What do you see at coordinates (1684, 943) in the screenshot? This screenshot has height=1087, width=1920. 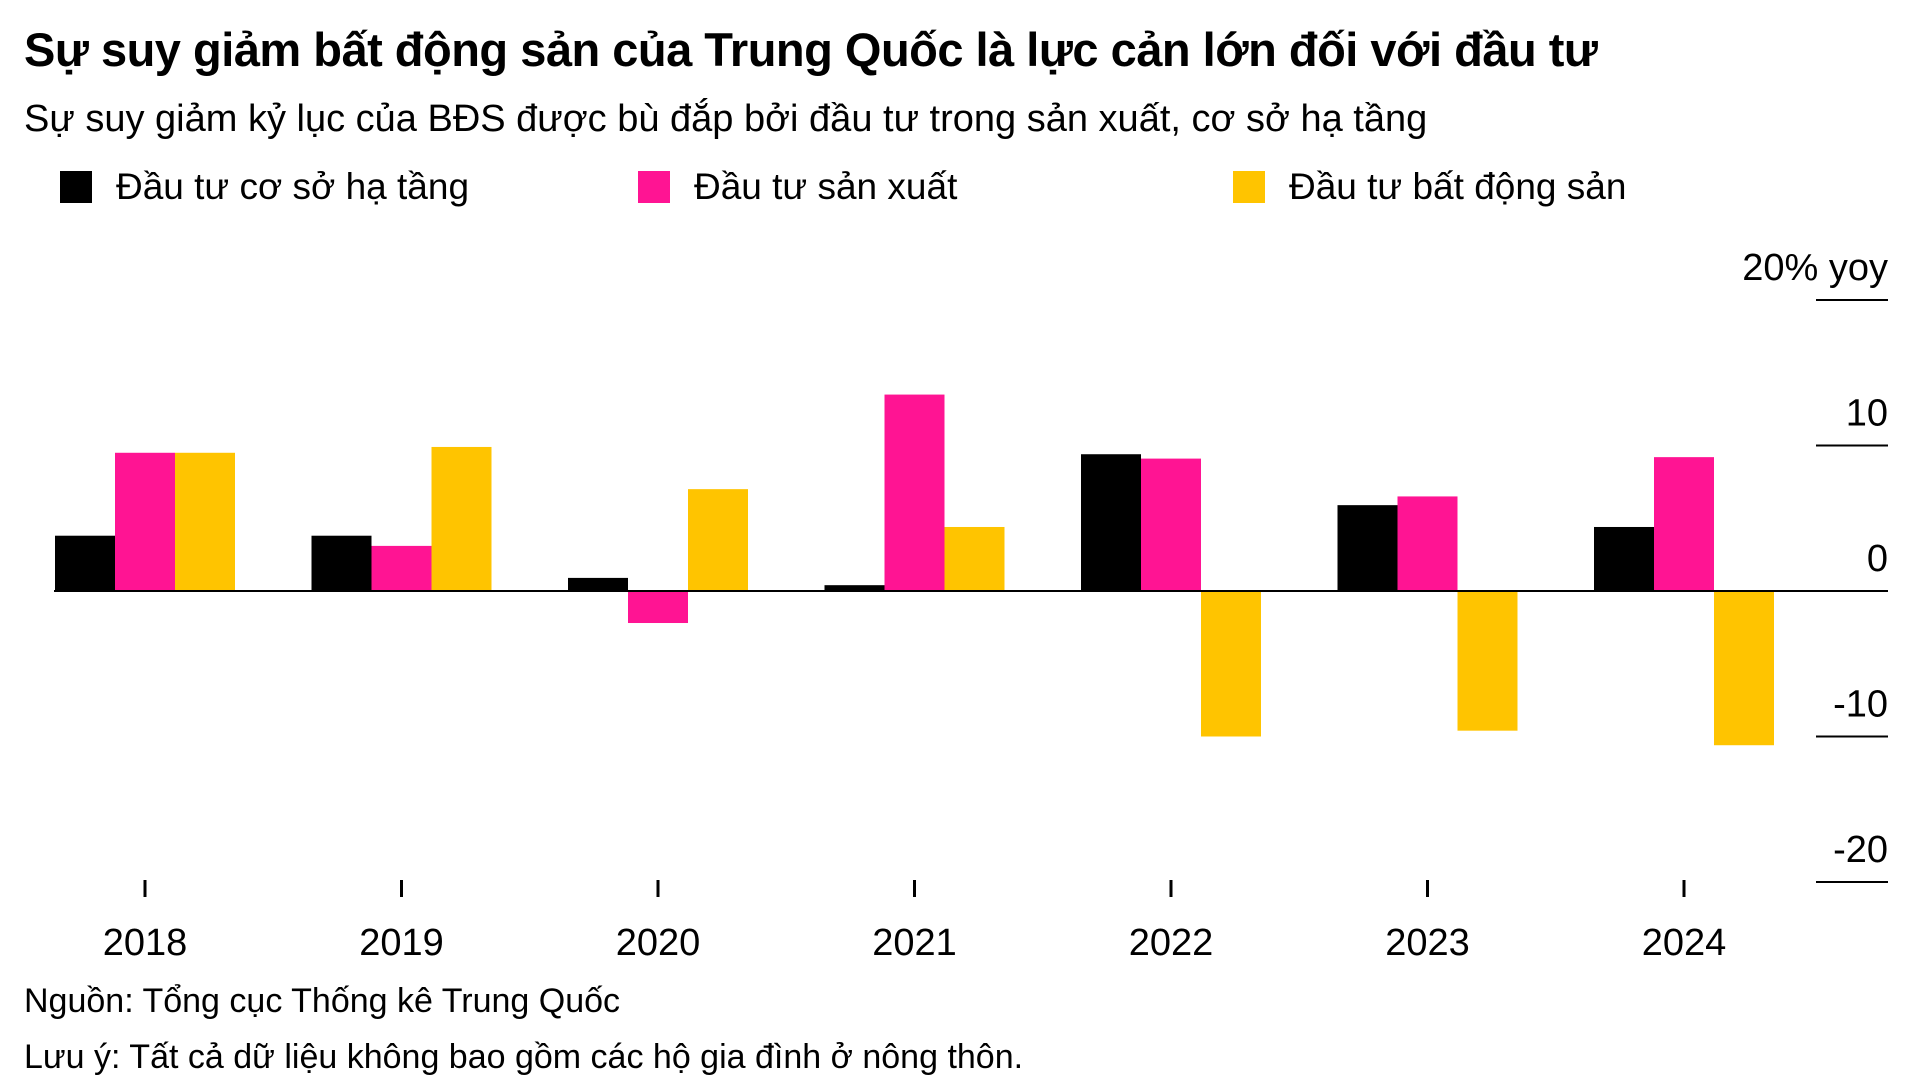 I see `x-tick-label: 2024` at bounding box center [1684, 943].